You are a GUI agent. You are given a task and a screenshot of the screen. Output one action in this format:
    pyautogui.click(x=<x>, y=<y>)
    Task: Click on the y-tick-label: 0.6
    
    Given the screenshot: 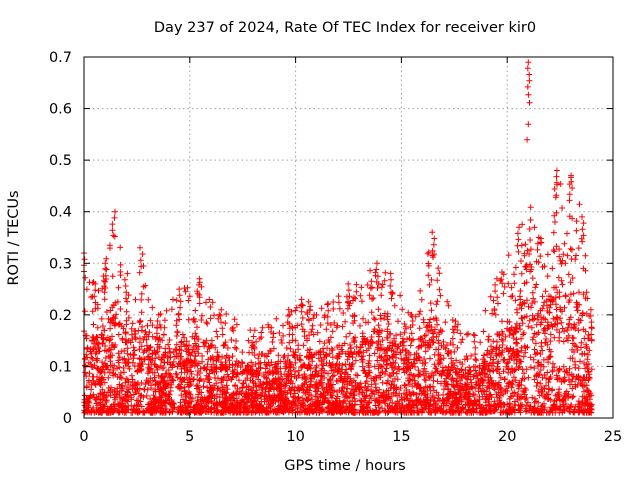 What is the action you would take?
    pyautogui.click(x=60, y=110)
    